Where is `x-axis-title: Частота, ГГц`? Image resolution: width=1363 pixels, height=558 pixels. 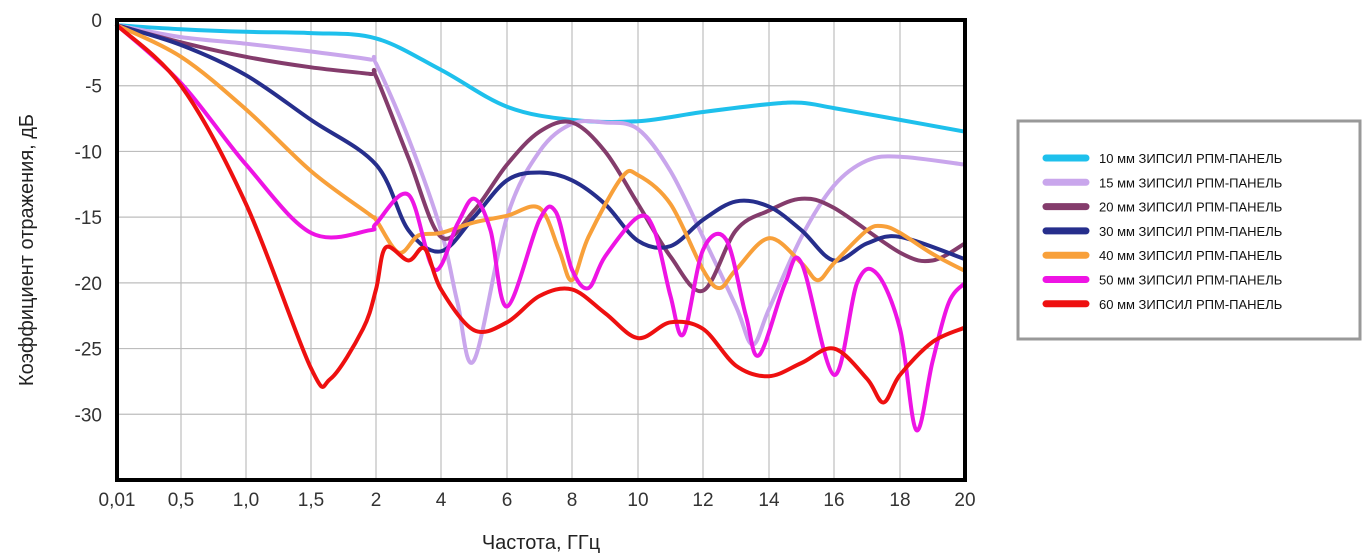
x-axis-title: Частота, ГГц is located at coordinates (541, 543).